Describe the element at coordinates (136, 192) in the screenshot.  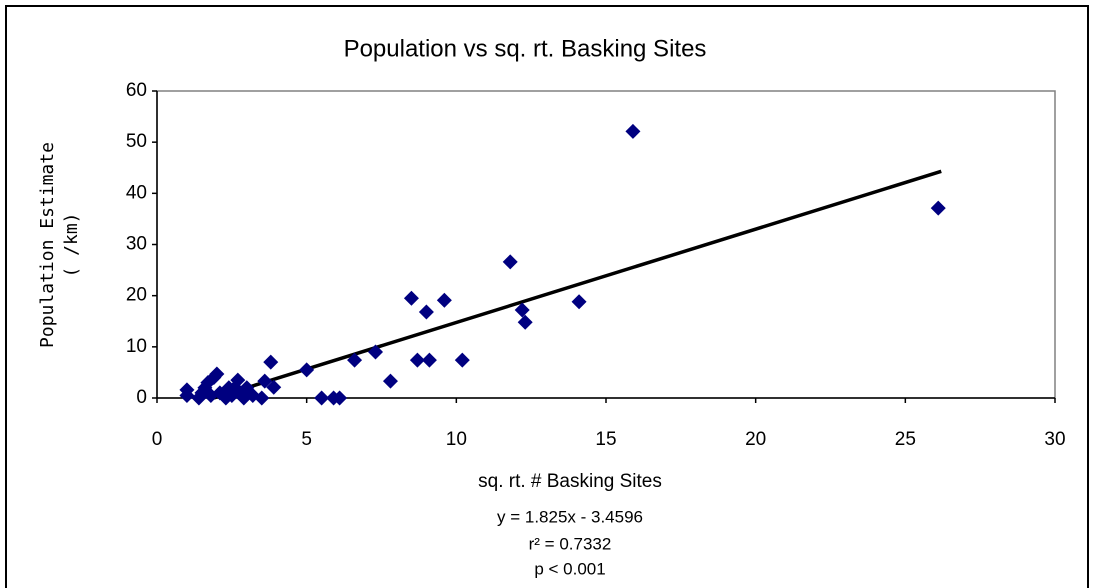
I see `y-tick-label: 40` at that location.